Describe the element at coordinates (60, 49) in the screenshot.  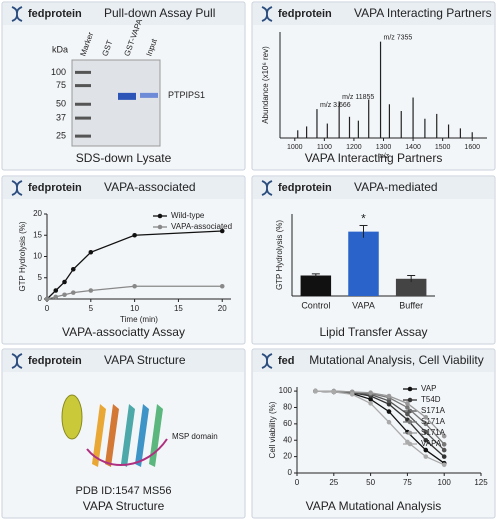
I see `unit-label: kDa` at that location.